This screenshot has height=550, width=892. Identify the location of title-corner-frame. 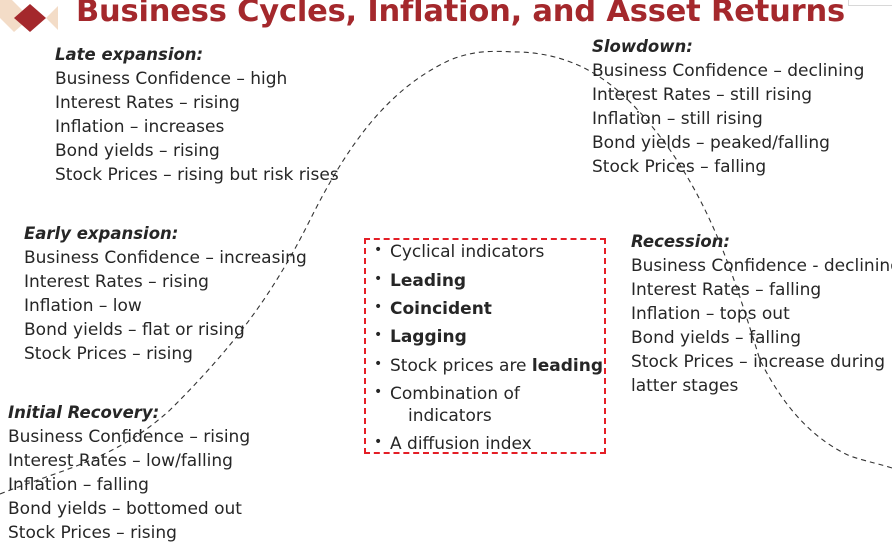
(870, 3).